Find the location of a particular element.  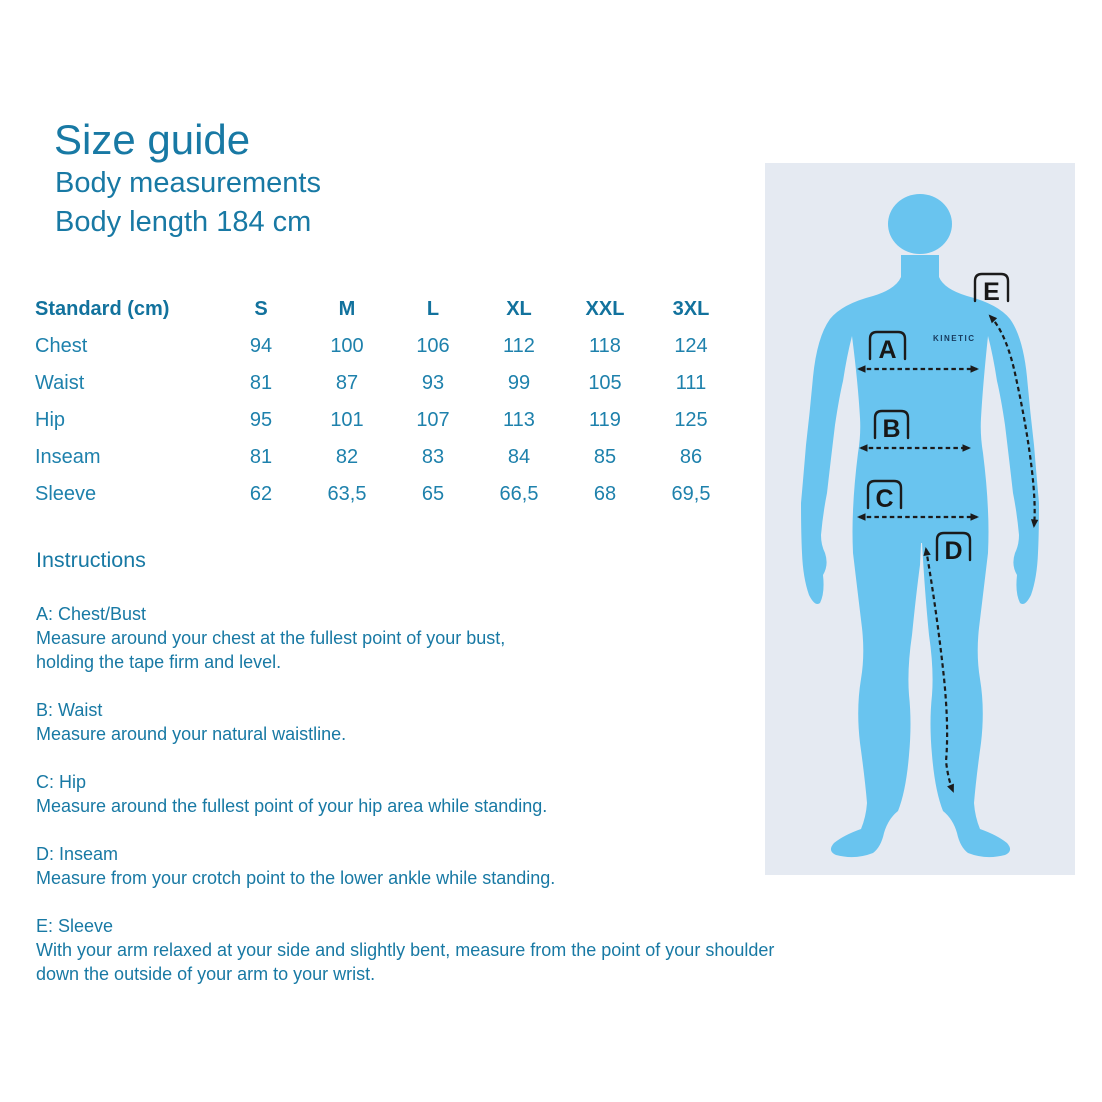

header-cell-s: S is located at coordinates (261, 309).